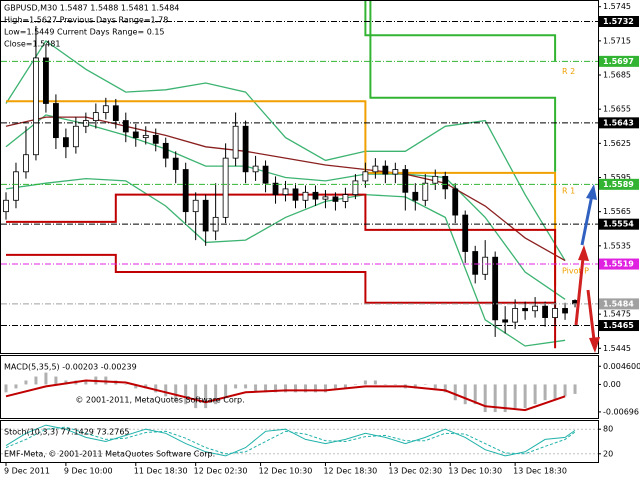  I want to click on y-tick-label: 80, so click(608, 429).